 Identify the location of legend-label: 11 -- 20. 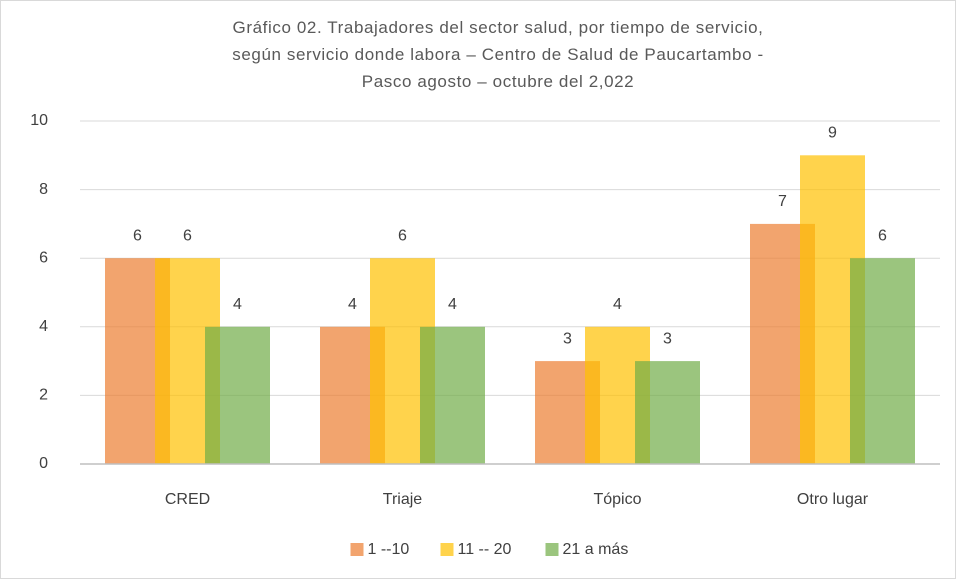
(485, 549).